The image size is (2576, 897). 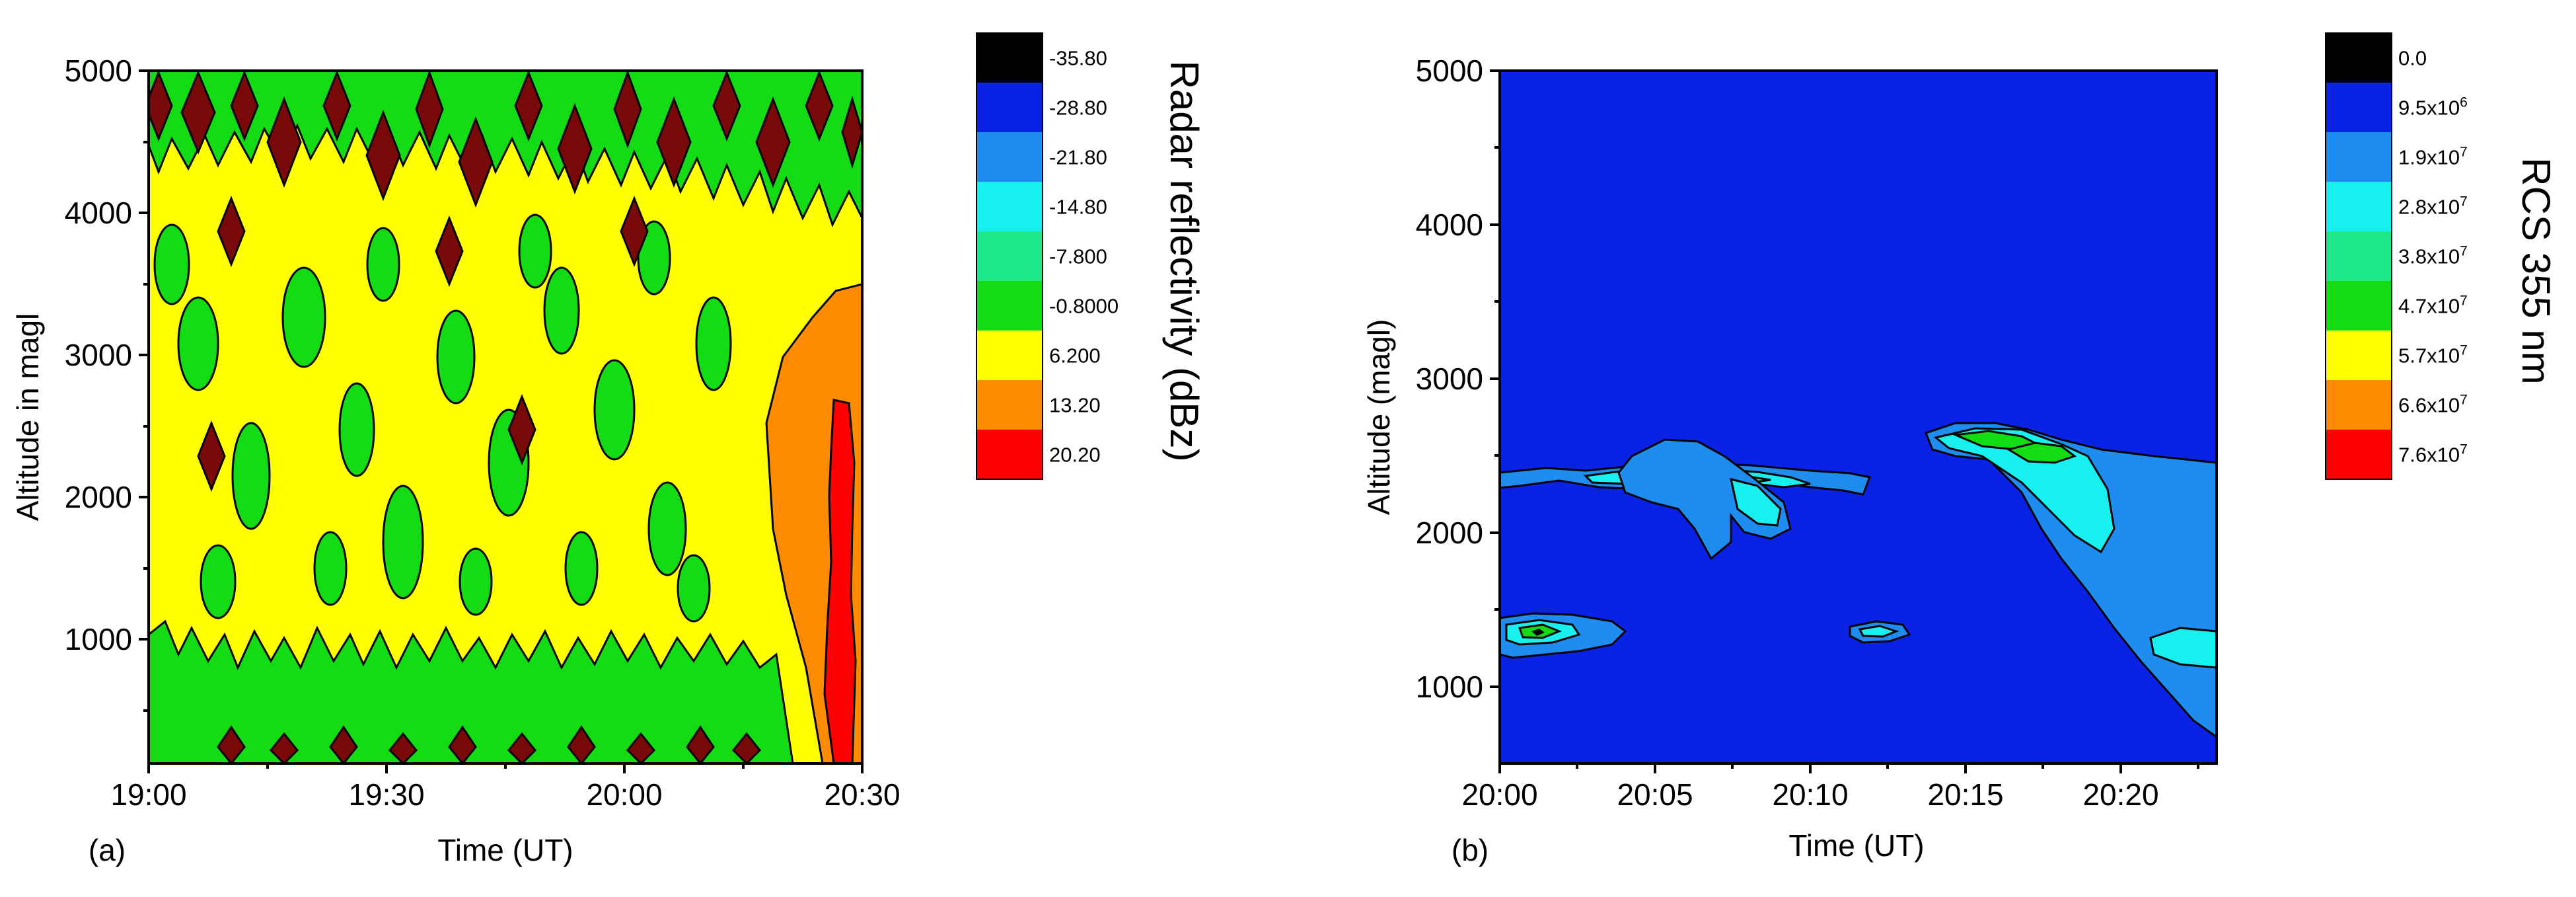 I want to click on x-axis-label-b: Time (UT), so click(x=1856, y=846).